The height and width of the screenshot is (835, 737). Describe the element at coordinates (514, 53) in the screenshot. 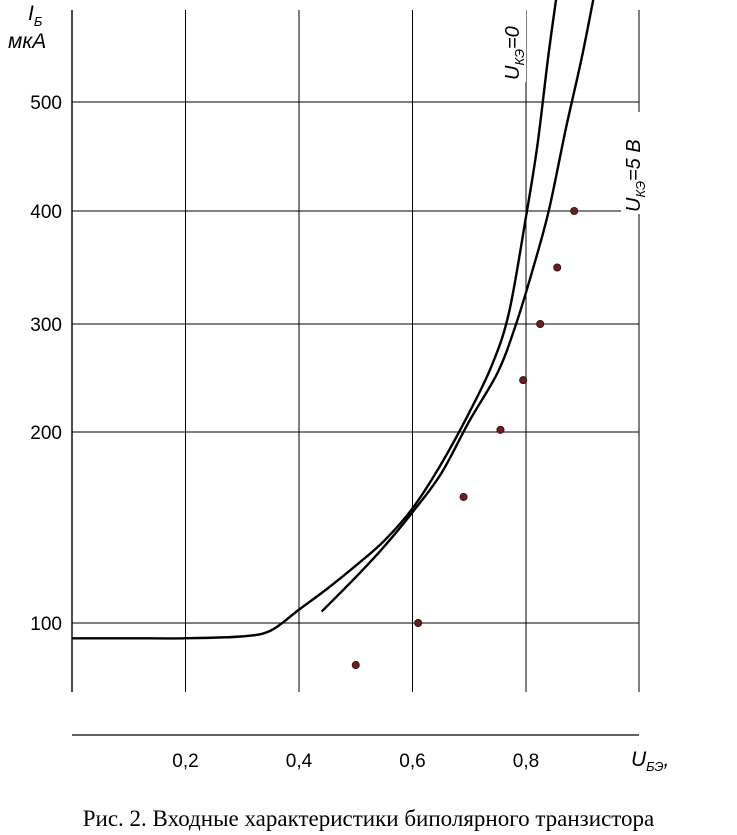

I see `svg-text: UКЭ=0` at that location.